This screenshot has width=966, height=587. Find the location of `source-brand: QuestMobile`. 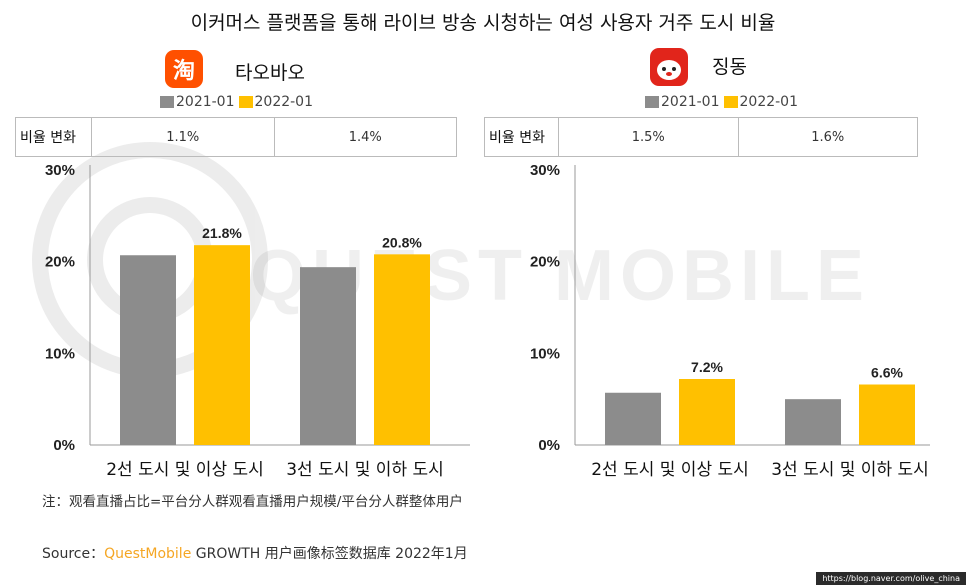

source-brand: QuestMobile is located at coordinates (148, 554).